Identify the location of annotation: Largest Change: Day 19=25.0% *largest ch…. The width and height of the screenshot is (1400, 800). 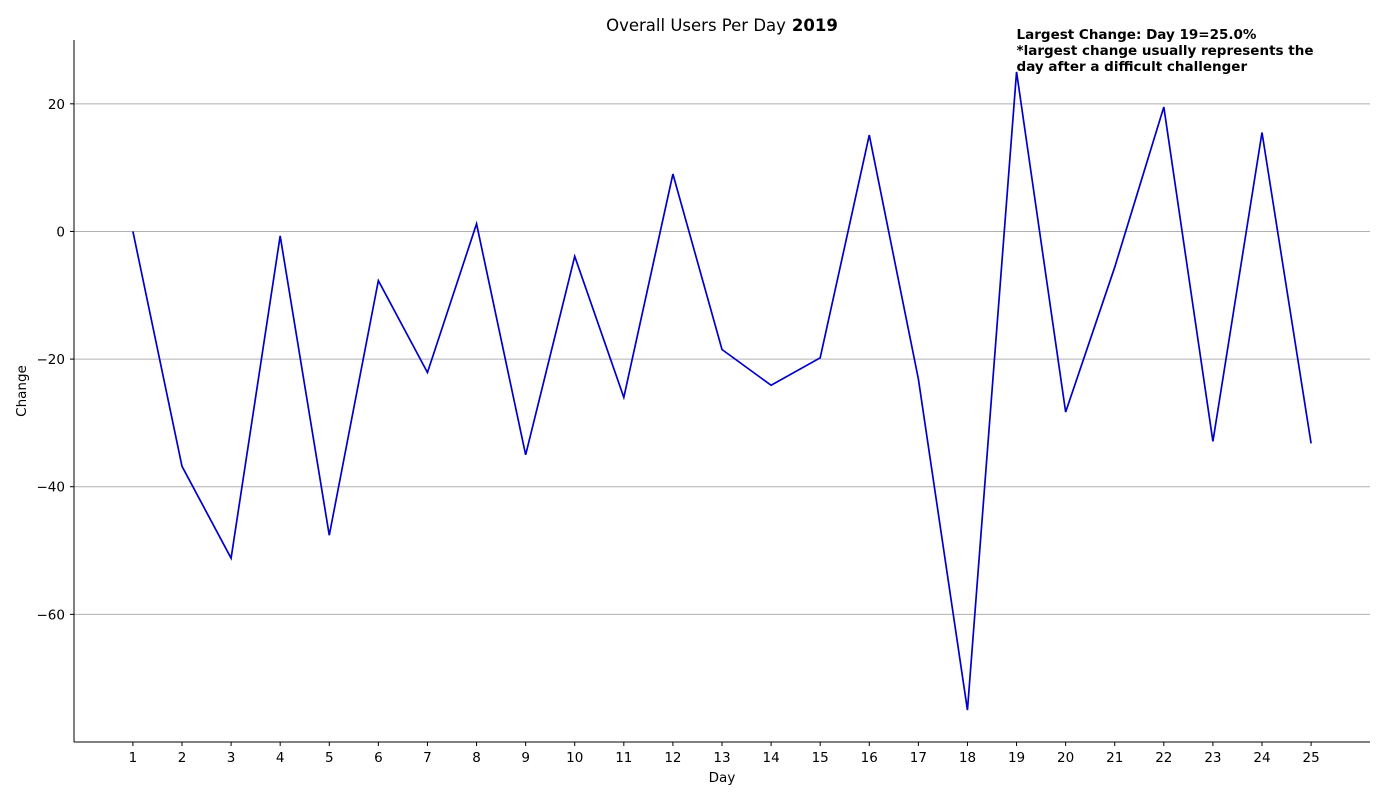
(1165, 51).